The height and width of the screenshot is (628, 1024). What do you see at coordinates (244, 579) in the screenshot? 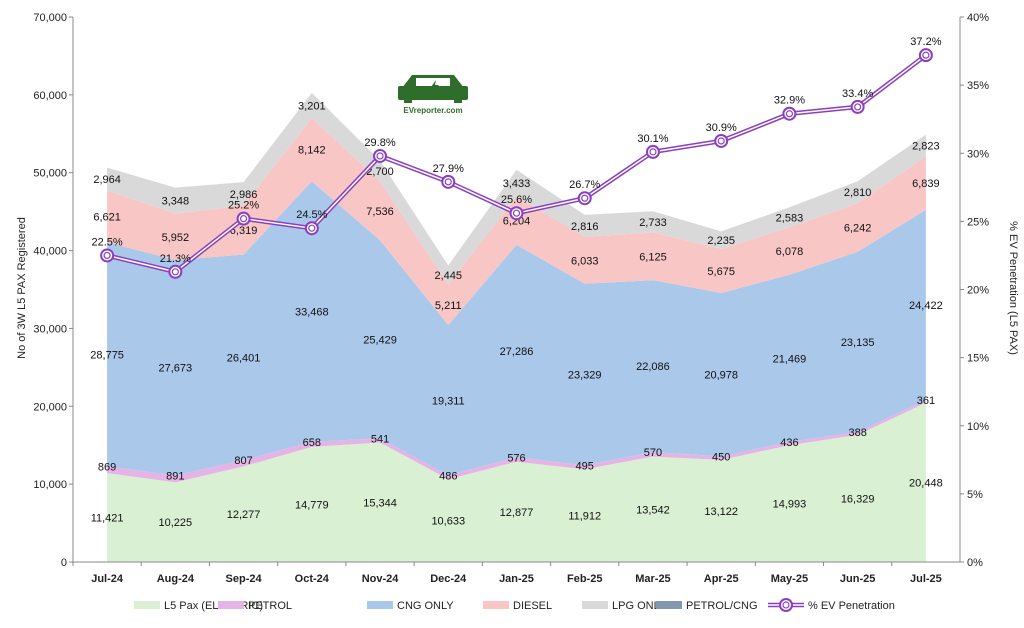
I see `x-tick-label: Sep-24` at bounding box center [244, 579].